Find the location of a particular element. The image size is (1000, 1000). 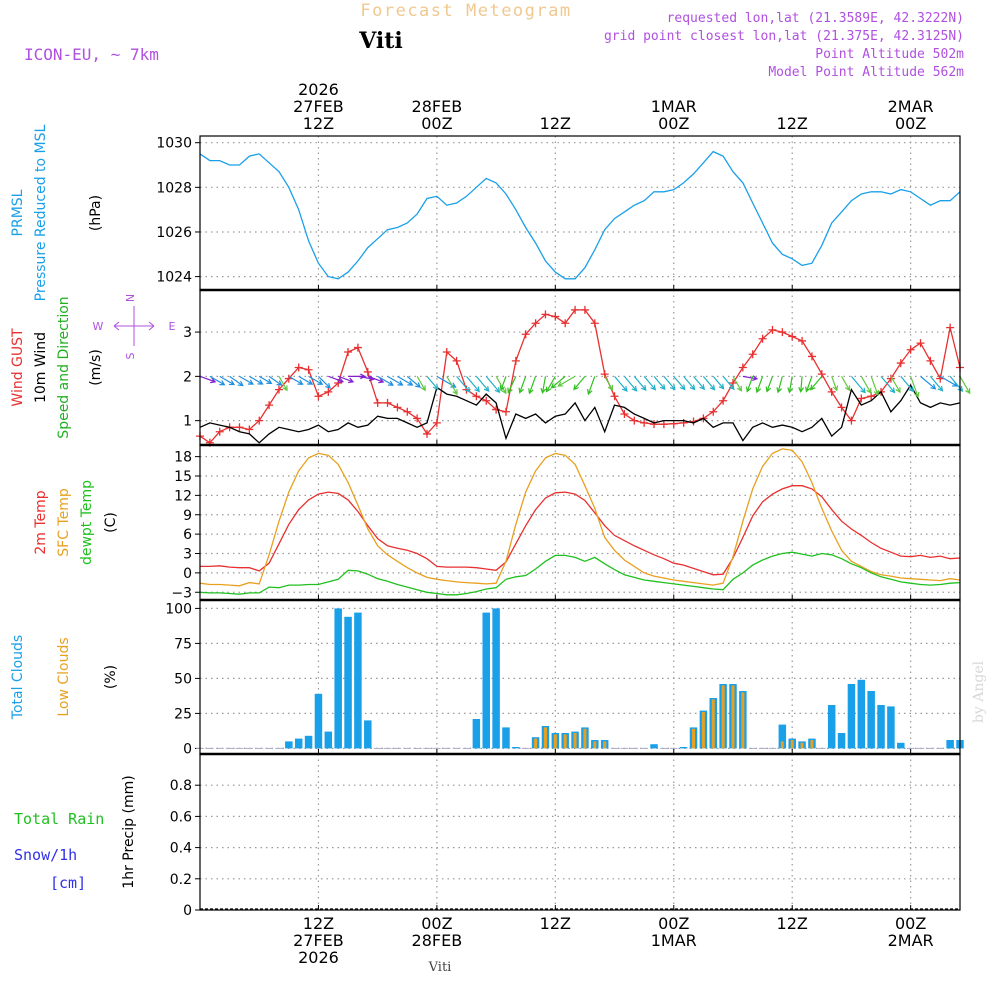

pressure-frame is located at coordinates (580, 213).